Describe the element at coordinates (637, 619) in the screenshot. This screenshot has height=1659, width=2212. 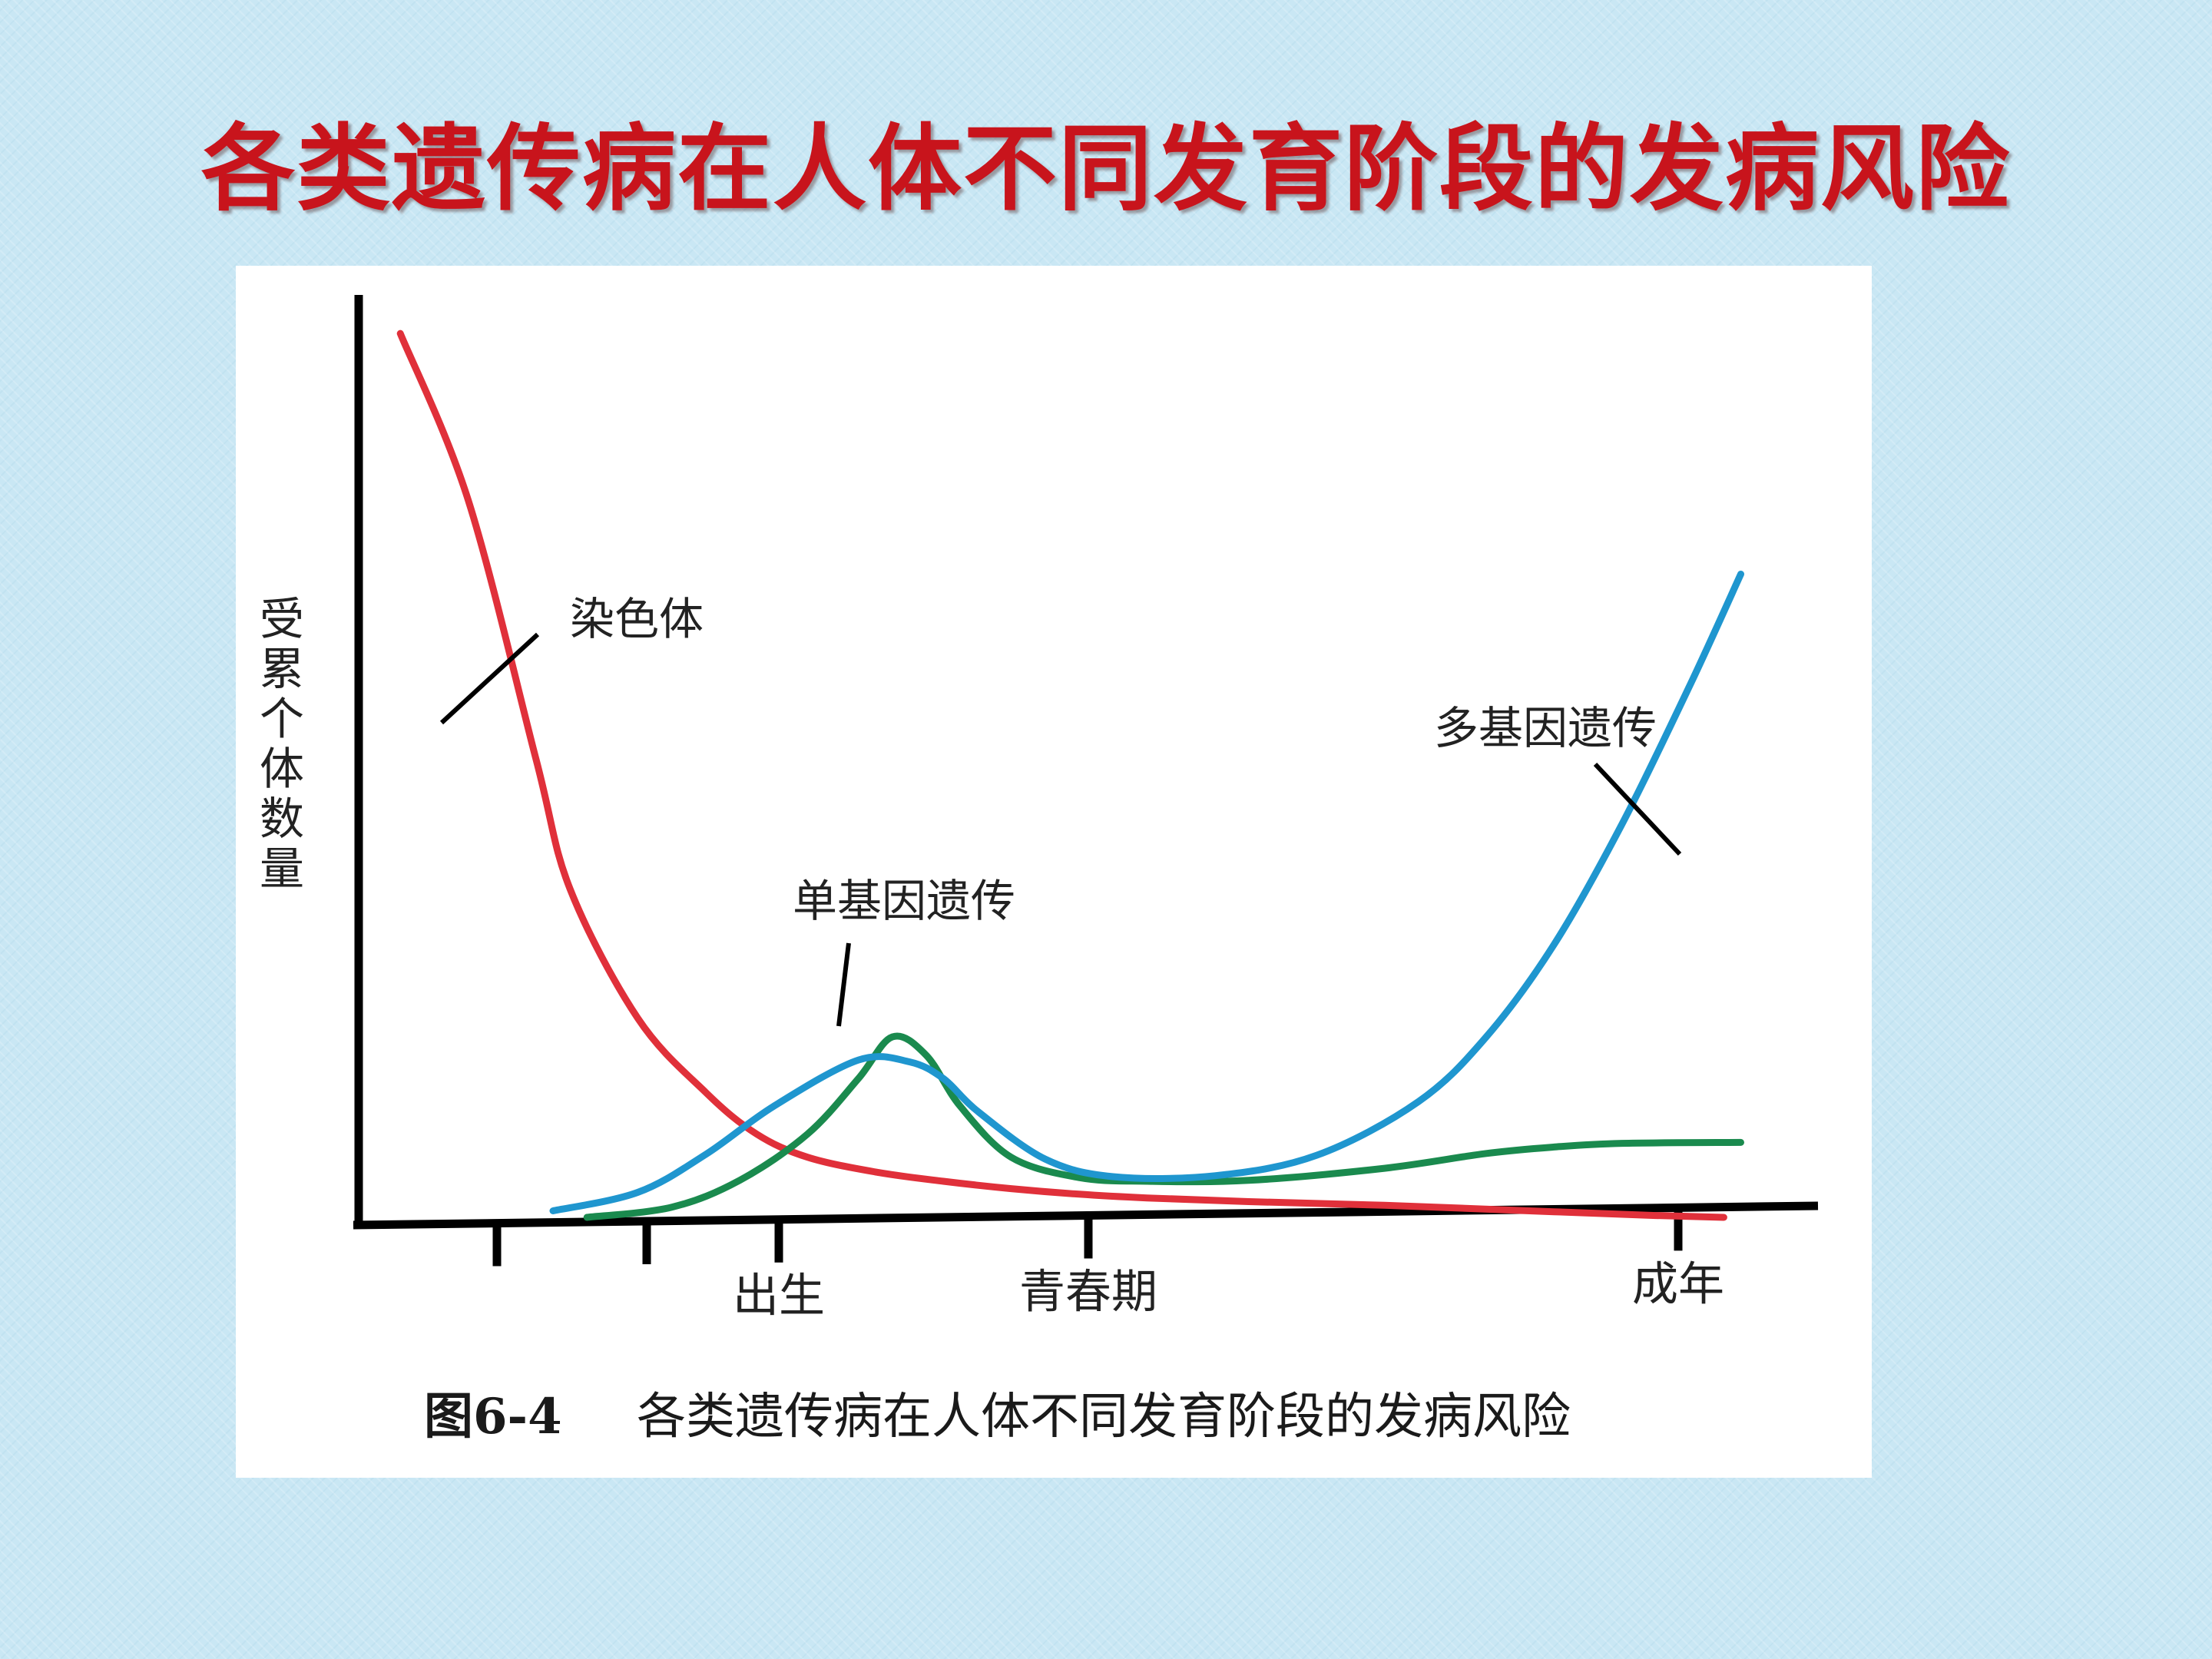
I see `annotation-label-chromosome: 染色体` at that location.